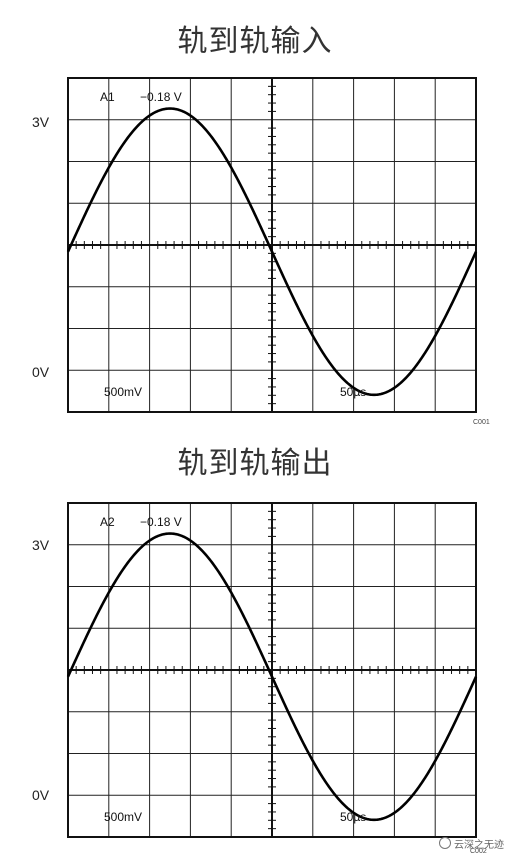  What do you see at coordinates (478, 851) in the screenshot?
I see `figure-code: C002` at bounding box center [478, 851].